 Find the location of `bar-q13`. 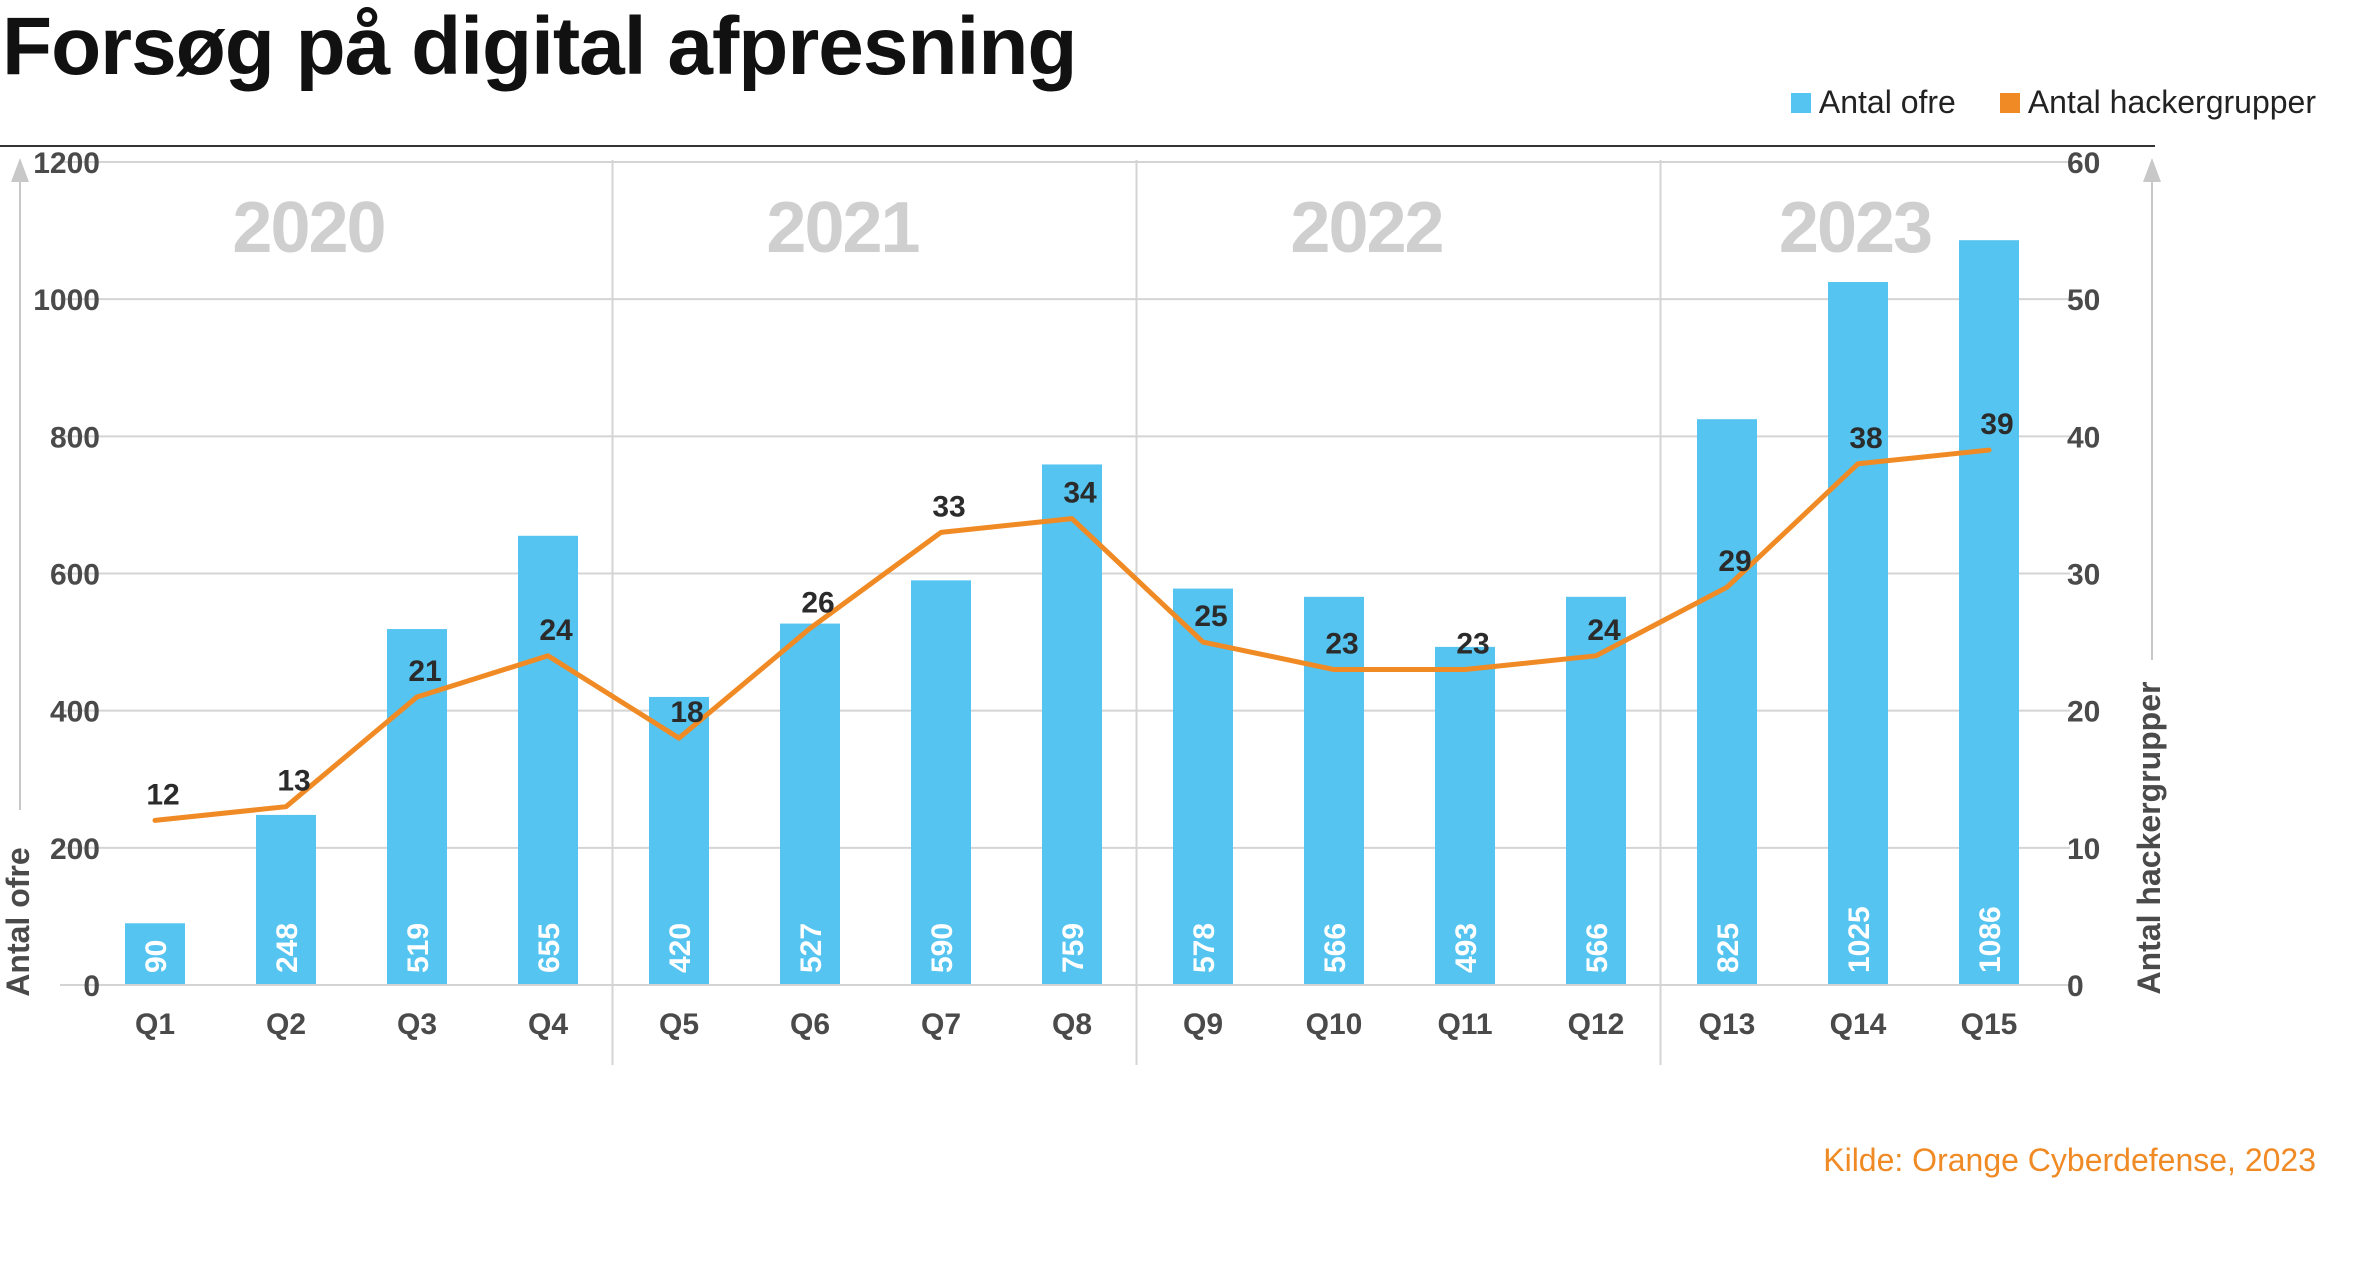

bar-q13 is located at coordinates (1727, 702).